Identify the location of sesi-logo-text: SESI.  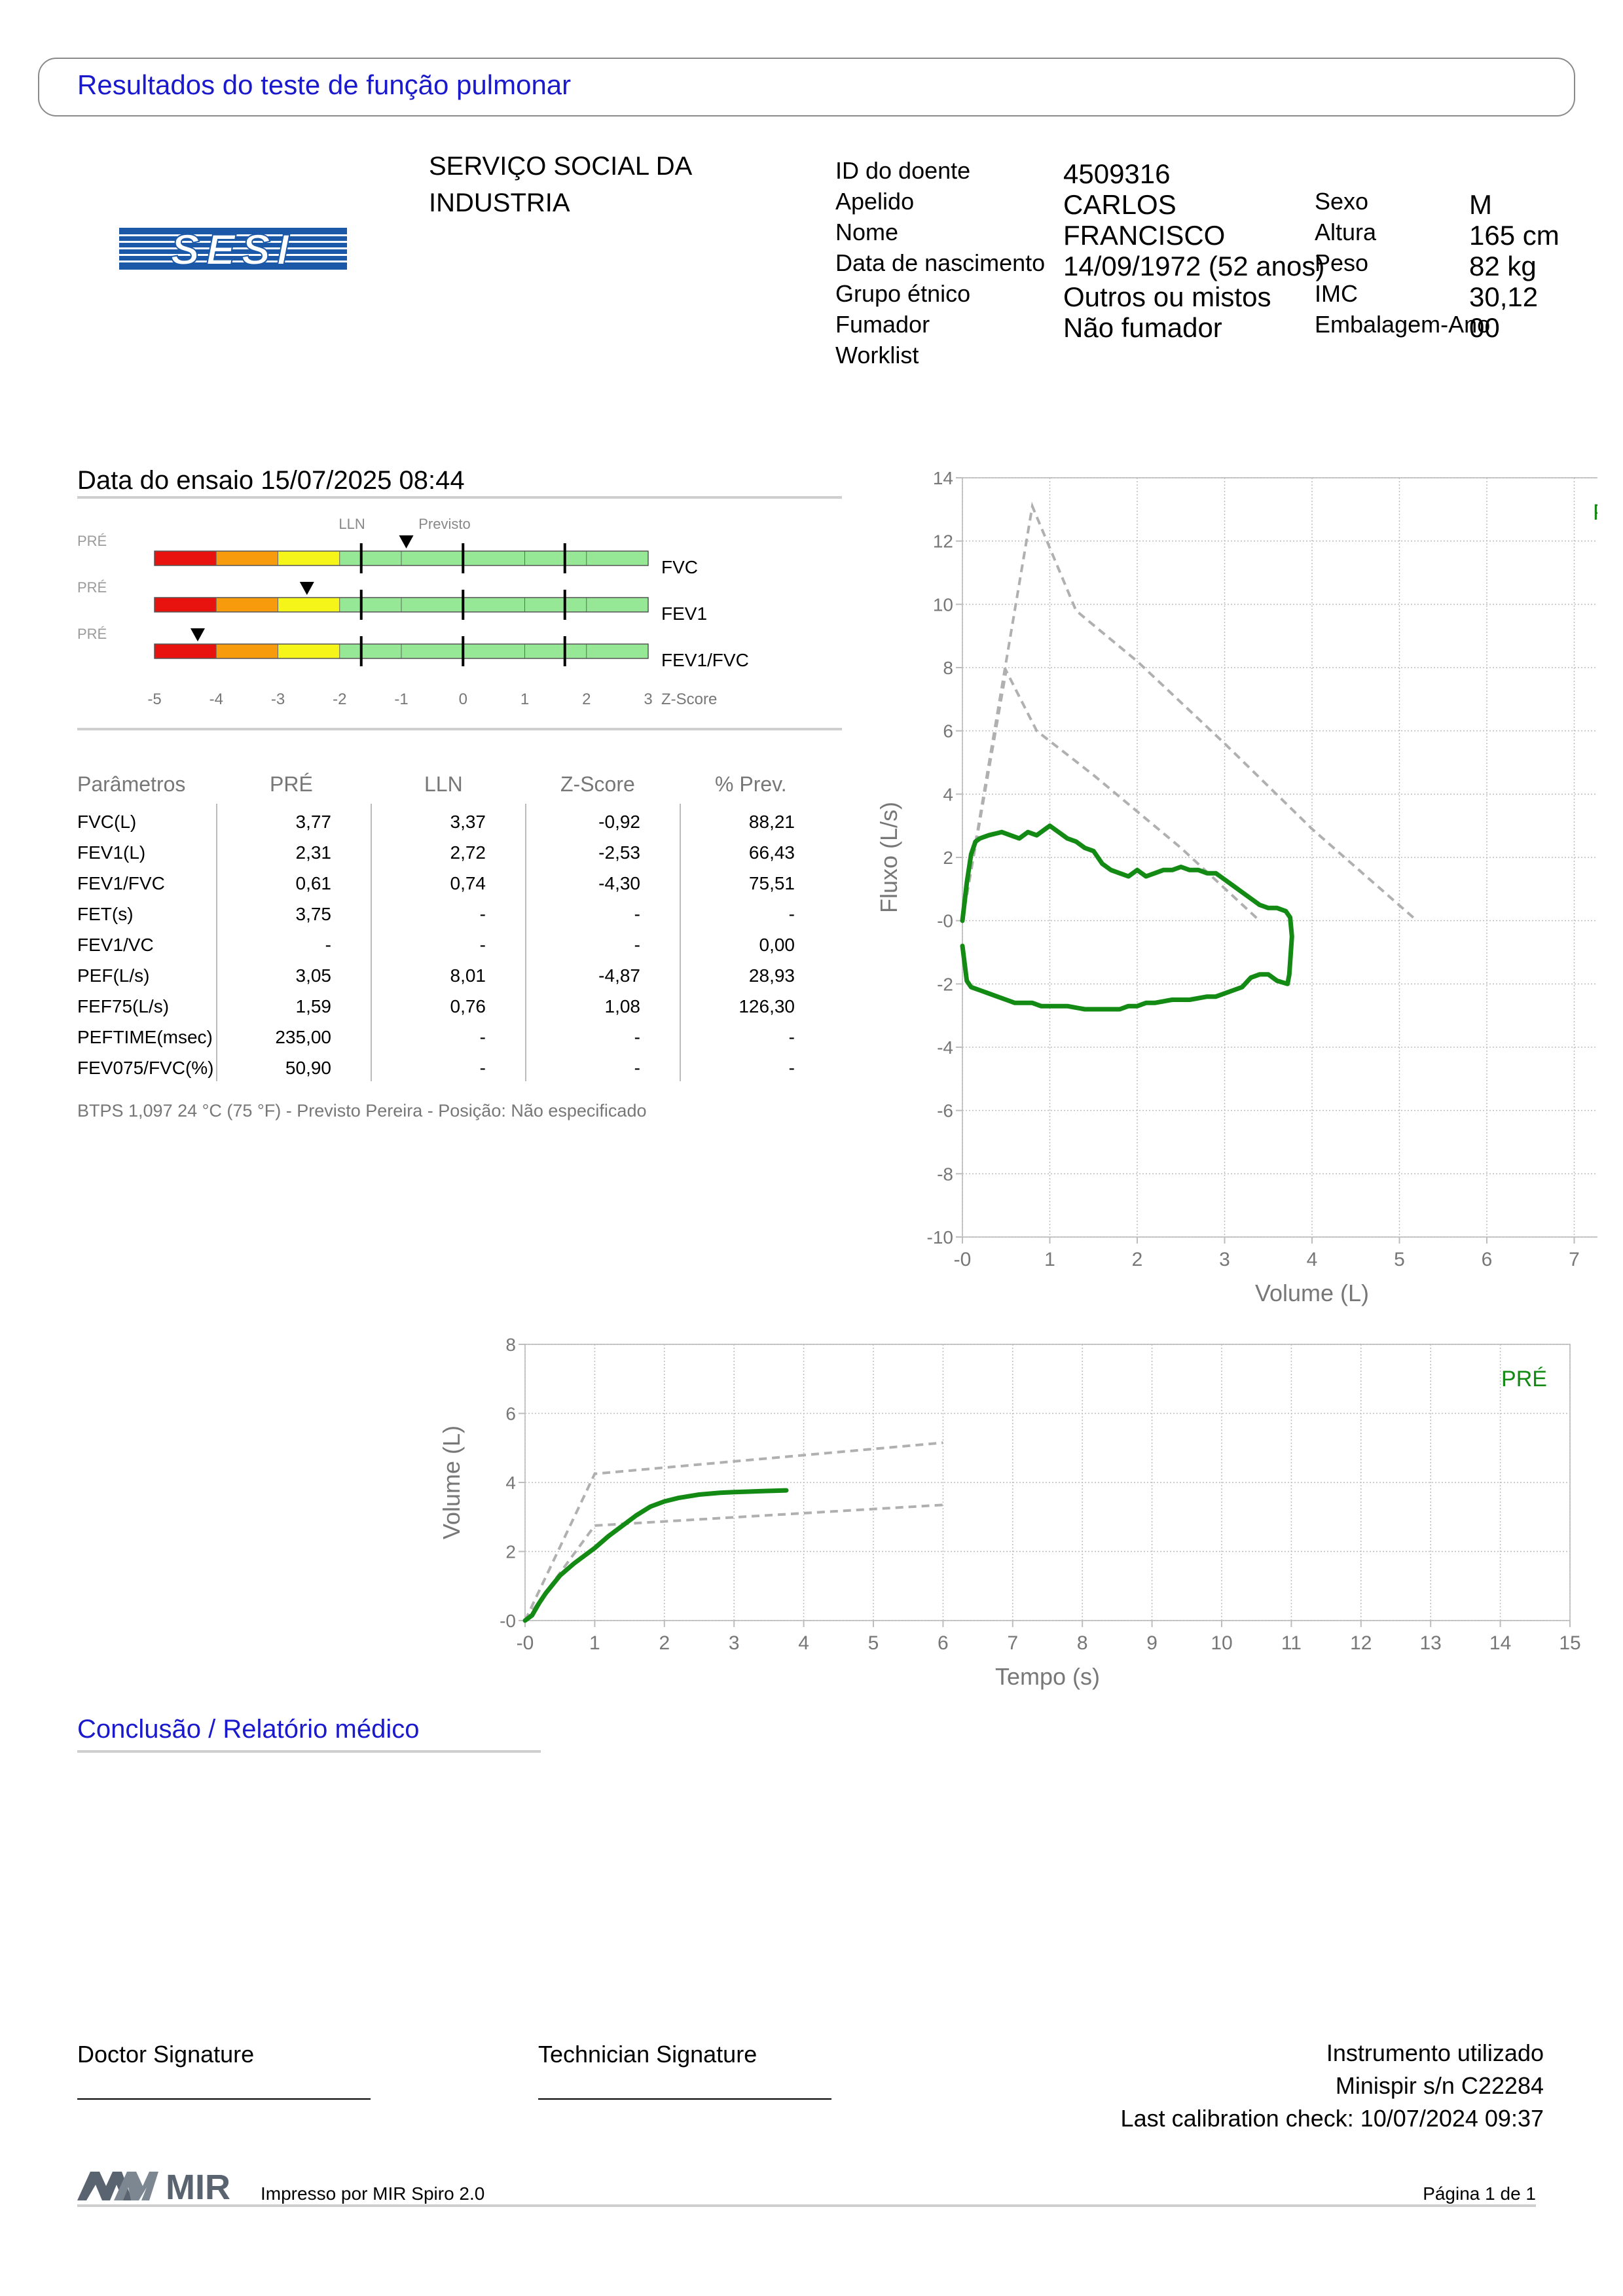
(233, 249).